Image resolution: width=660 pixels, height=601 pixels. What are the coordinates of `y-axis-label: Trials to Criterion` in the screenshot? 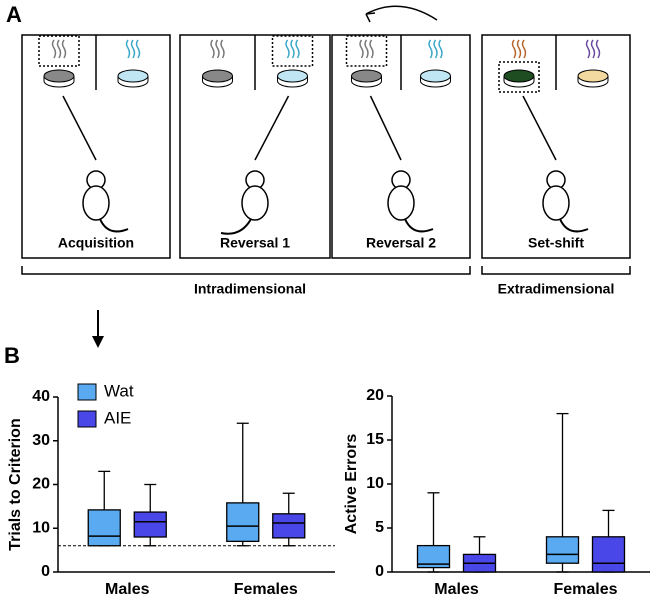 It's located at (15, 484).